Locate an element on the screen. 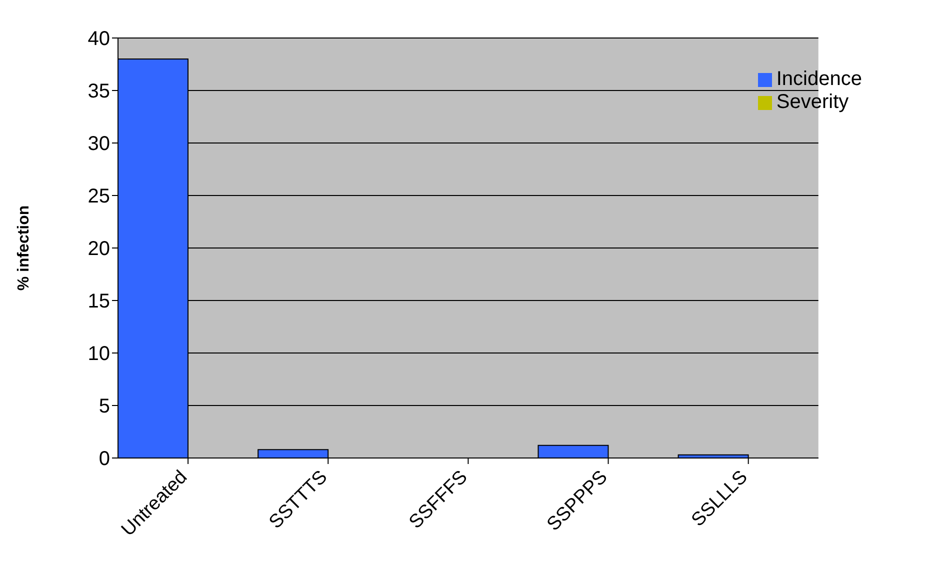  y-tick-label: 30 is located at coordinates (99, 144).